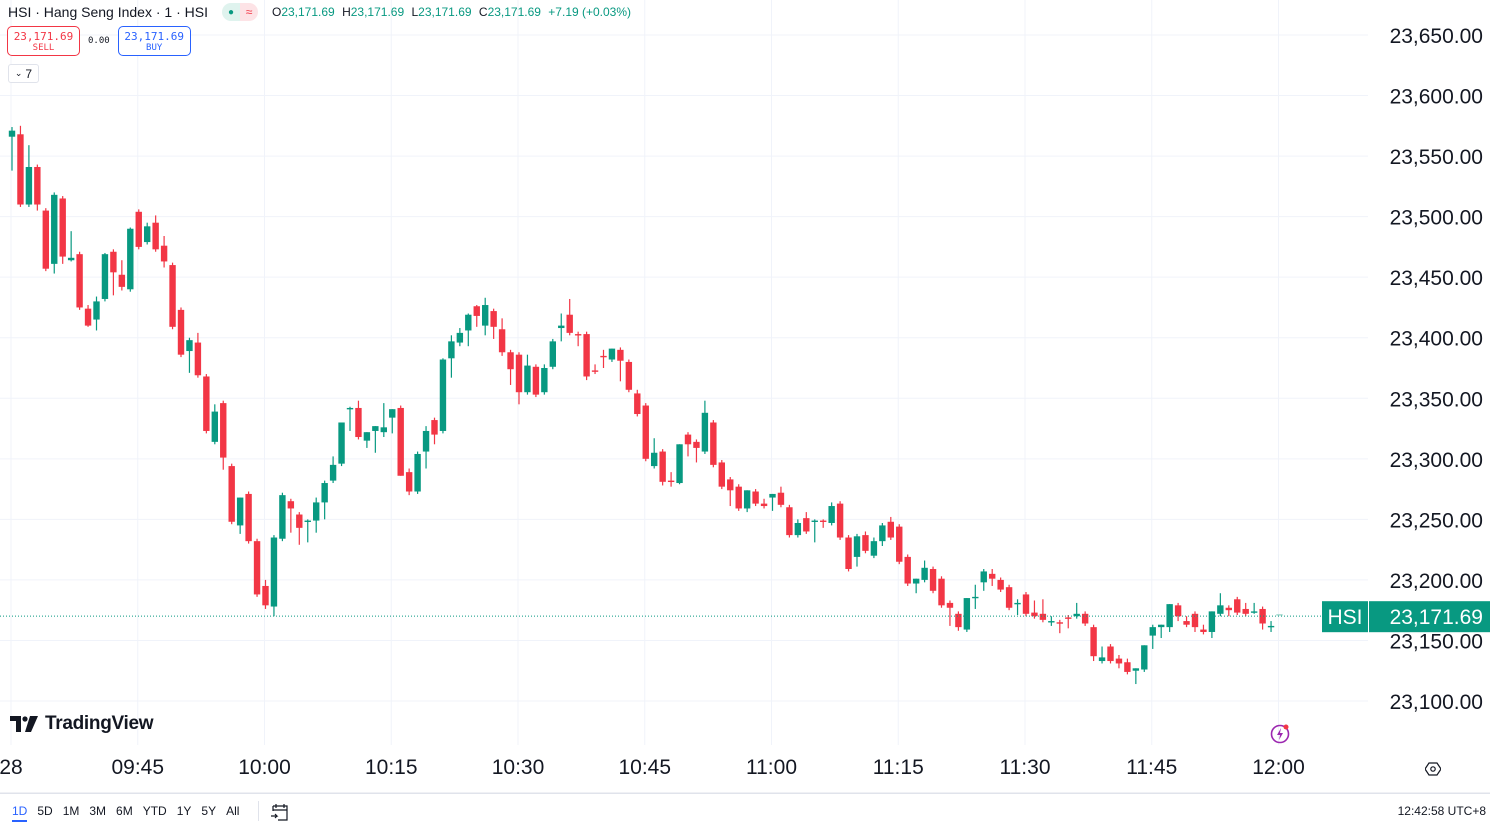 The width and height of the screenshot is (1490, 829). What do you see at coordinates (1441, 811) in the screenshot?
I see `clock-timezone: 12:42:58 UTC+8` at bounding box center [1441, 811].